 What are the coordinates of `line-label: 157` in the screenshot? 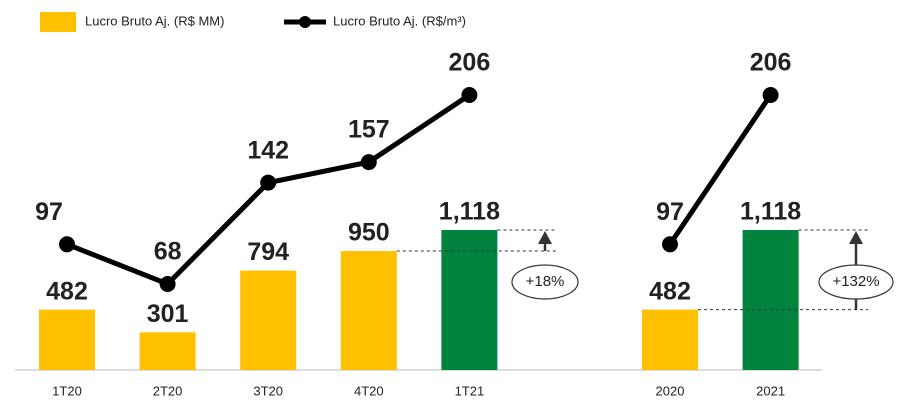 It's located at (369, 130).